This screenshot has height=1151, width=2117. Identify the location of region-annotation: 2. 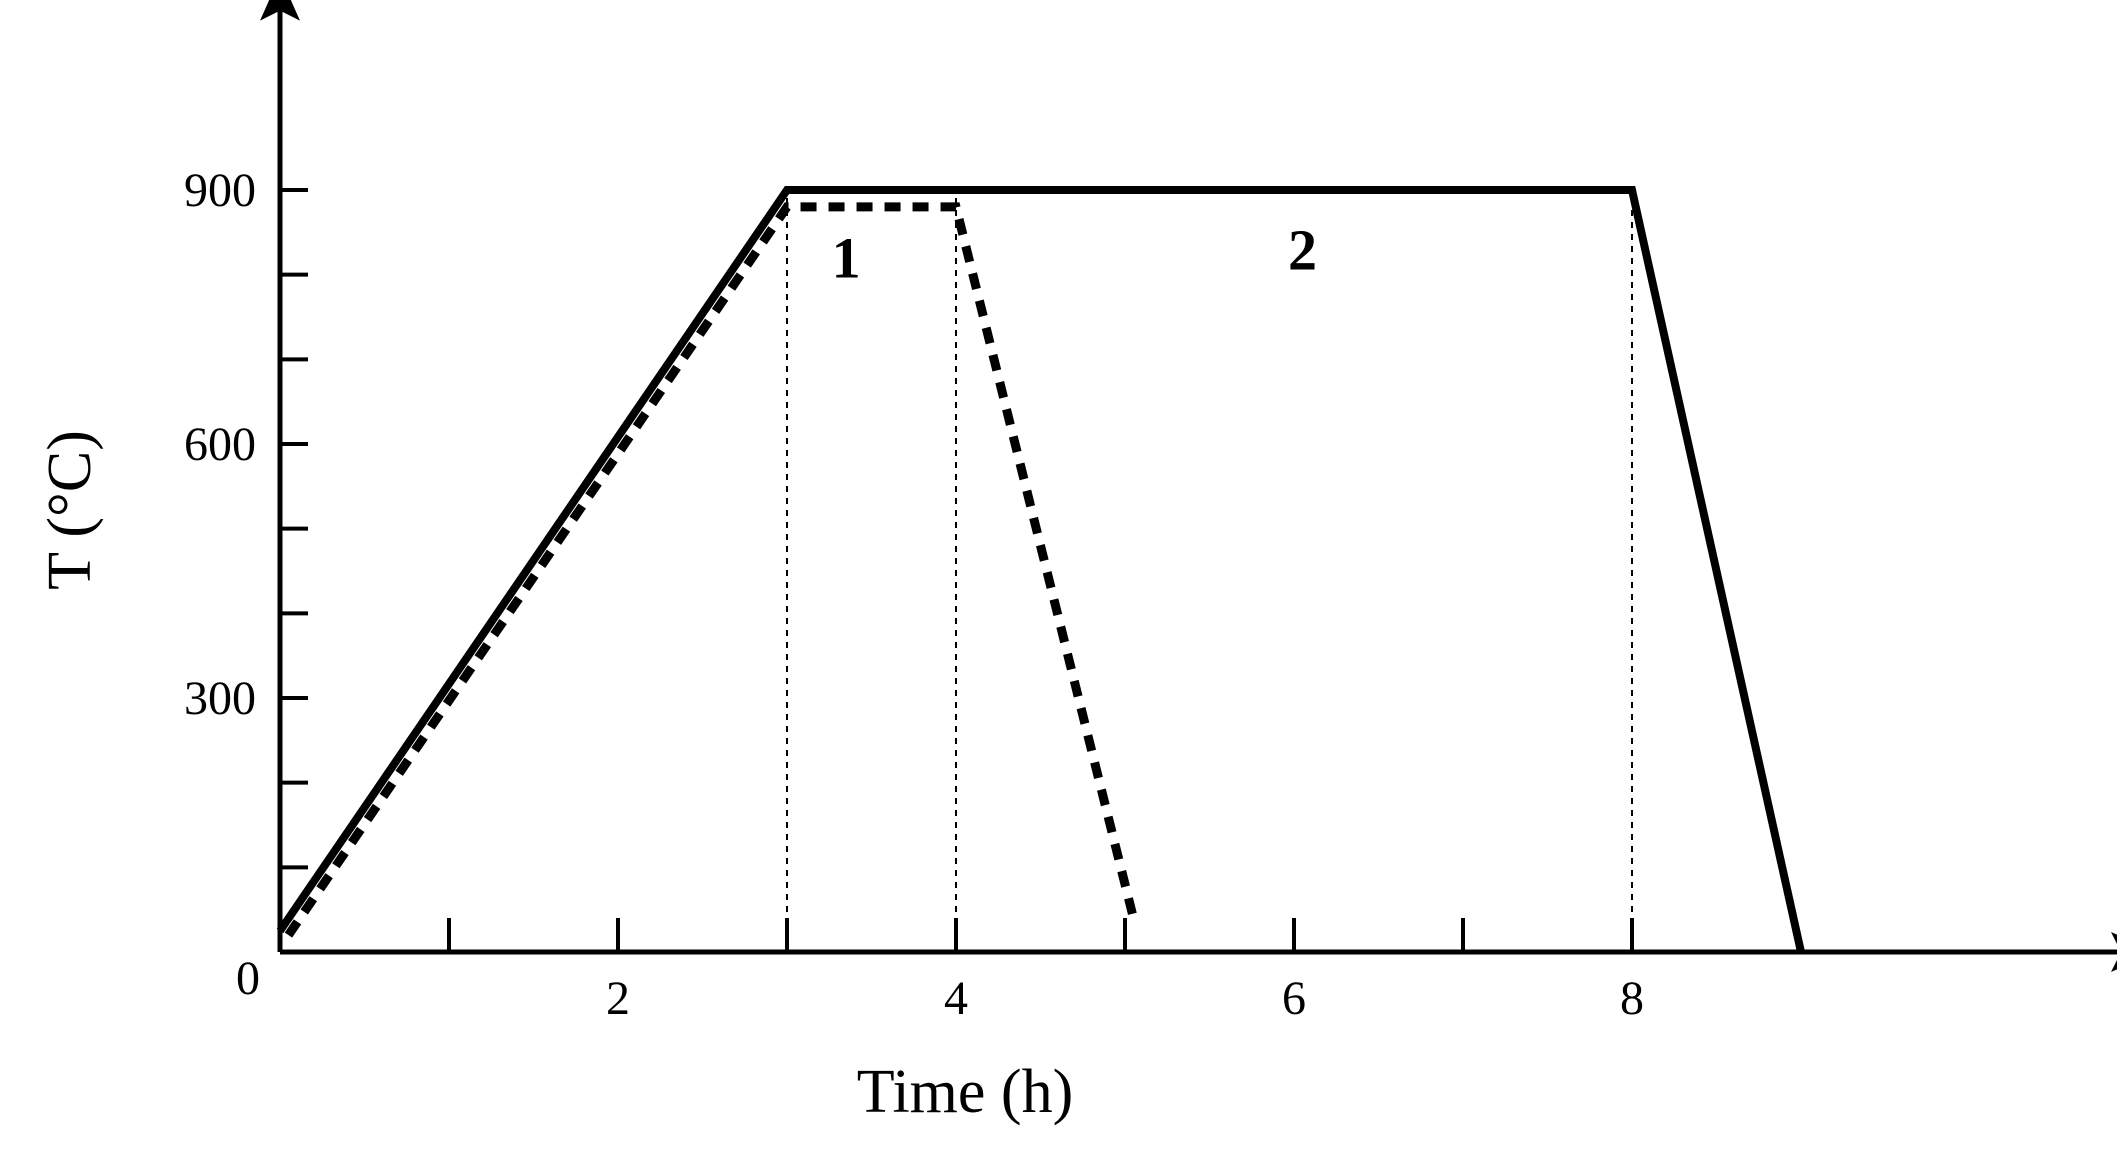
(1302, 249).